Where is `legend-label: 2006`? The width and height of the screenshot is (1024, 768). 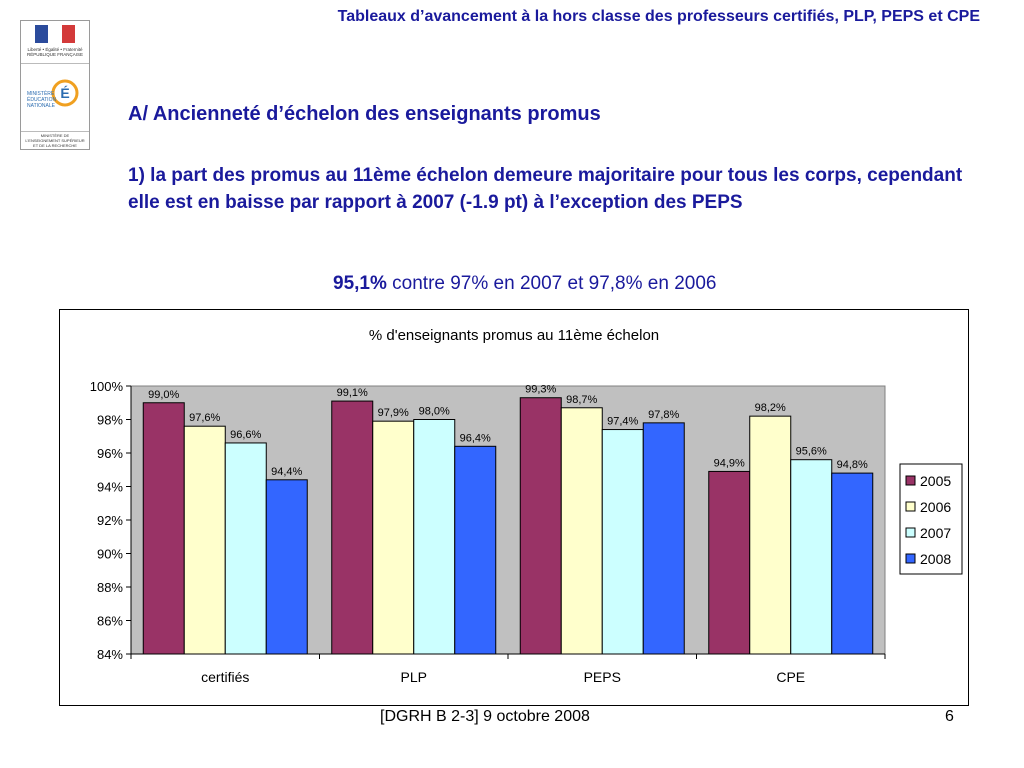
legend-label: 2006 is located at coordinates (935, 507).